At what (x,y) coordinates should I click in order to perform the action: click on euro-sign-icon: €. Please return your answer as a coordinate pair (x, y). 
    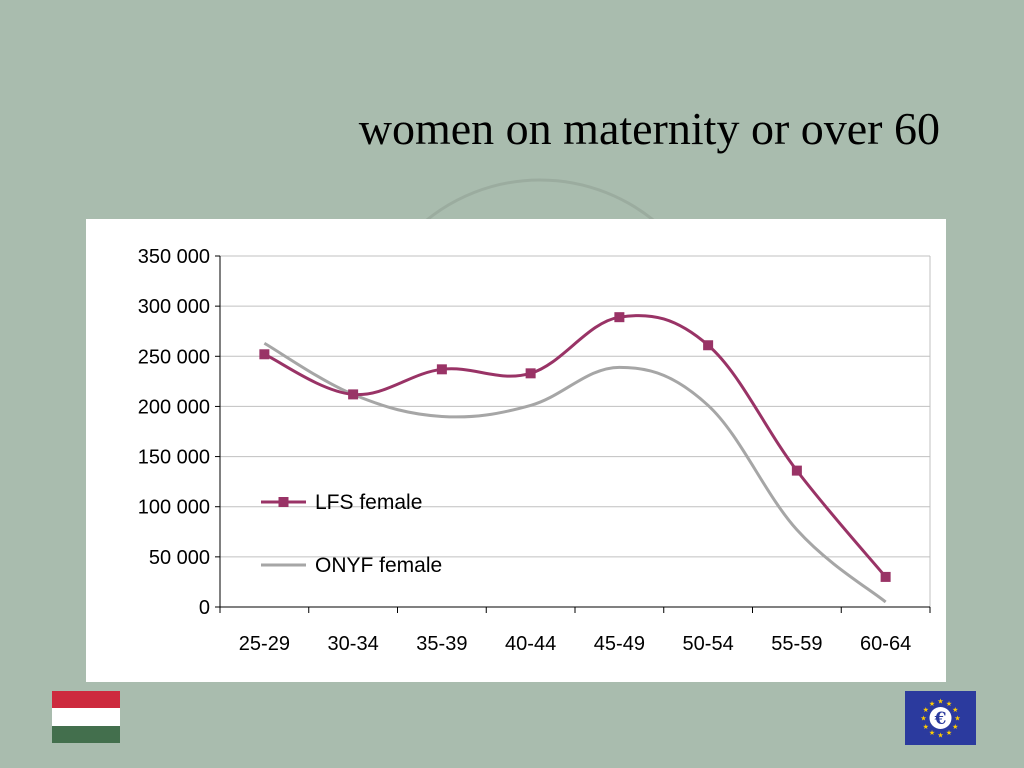
    Looking at the image, I should click on (940, 719).